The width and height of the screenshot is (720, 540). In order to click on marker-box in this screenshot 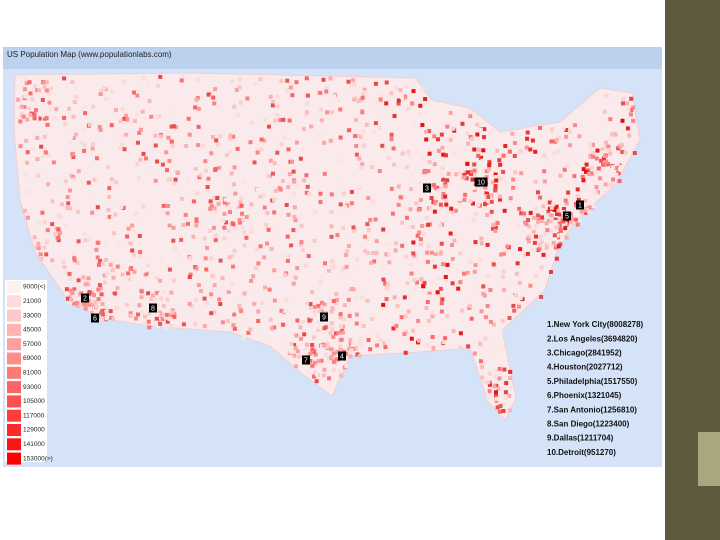, I will do `click(153, 308)`.